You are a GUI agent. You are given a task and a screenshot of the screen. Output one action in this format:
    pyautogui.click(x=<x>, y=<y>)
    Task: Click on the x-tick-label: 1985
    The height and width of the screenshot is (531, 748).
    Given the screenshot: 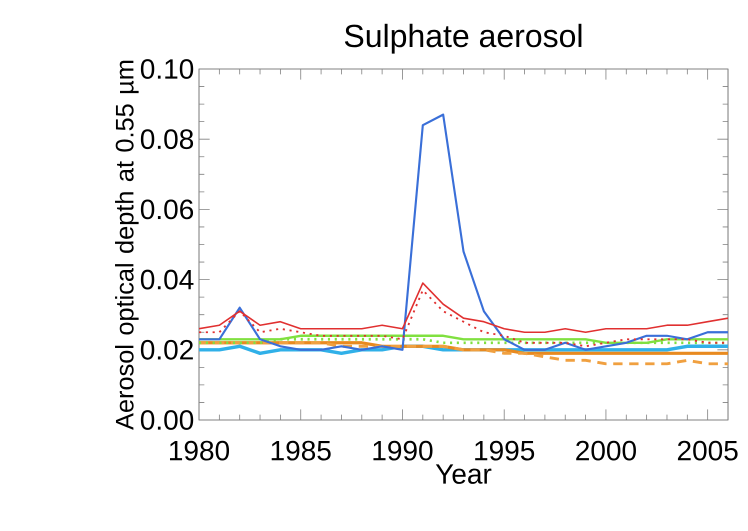 What is the action you would take?
    pyautogui.click(x=301, y=450)
    